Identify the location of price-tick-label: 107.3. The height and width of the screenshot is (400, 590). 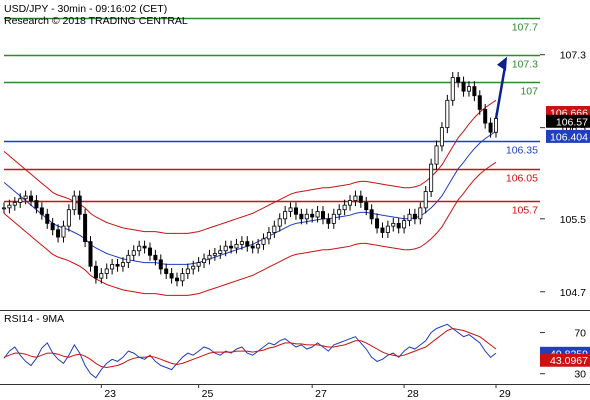
(573, 56).